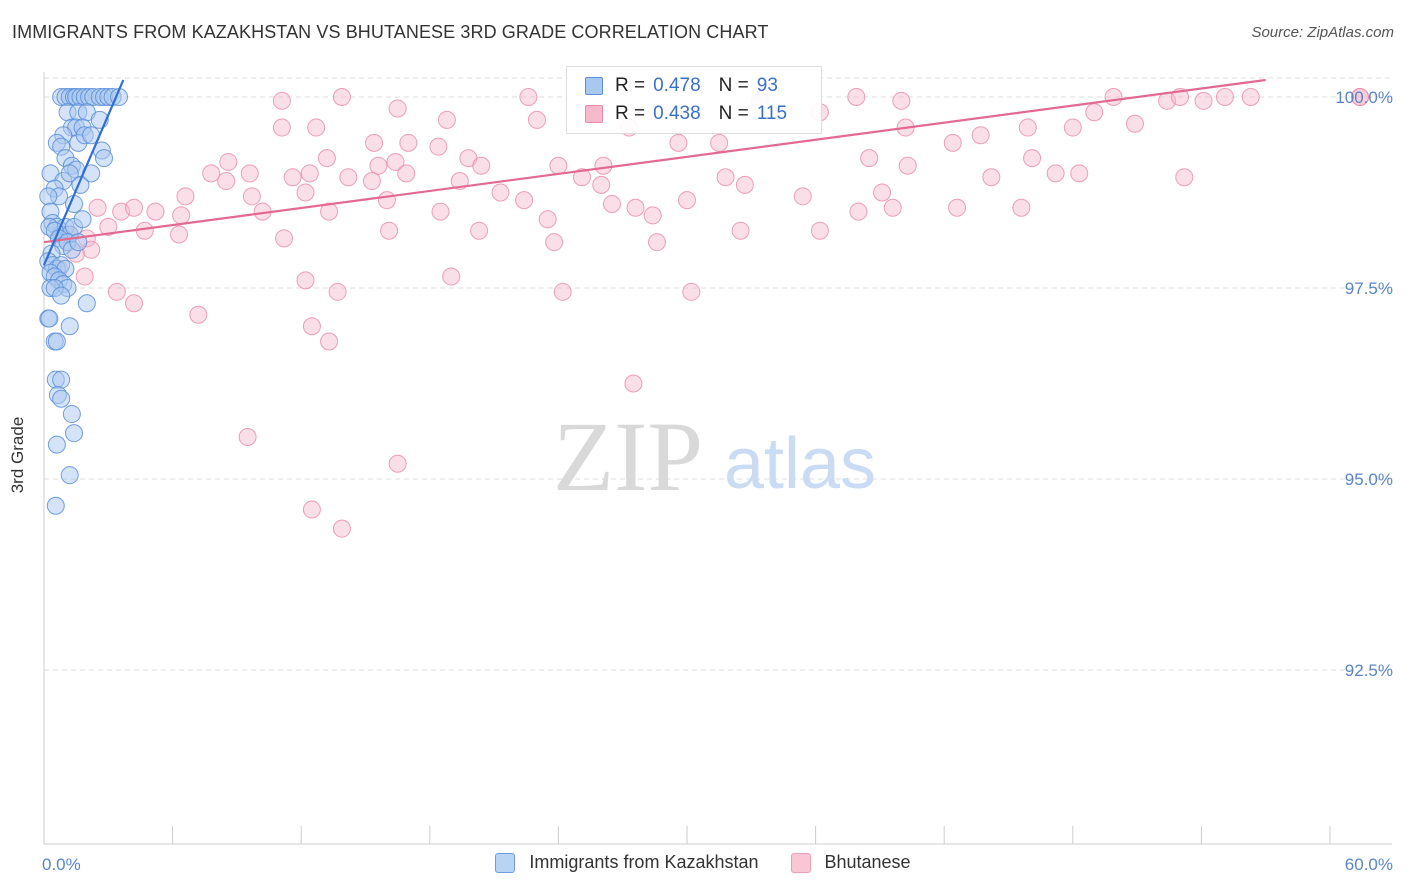 Image resolution: width=1406 pixels, height=892 pixels. I want to click on legend-swatch-blue, so click(594, 86).